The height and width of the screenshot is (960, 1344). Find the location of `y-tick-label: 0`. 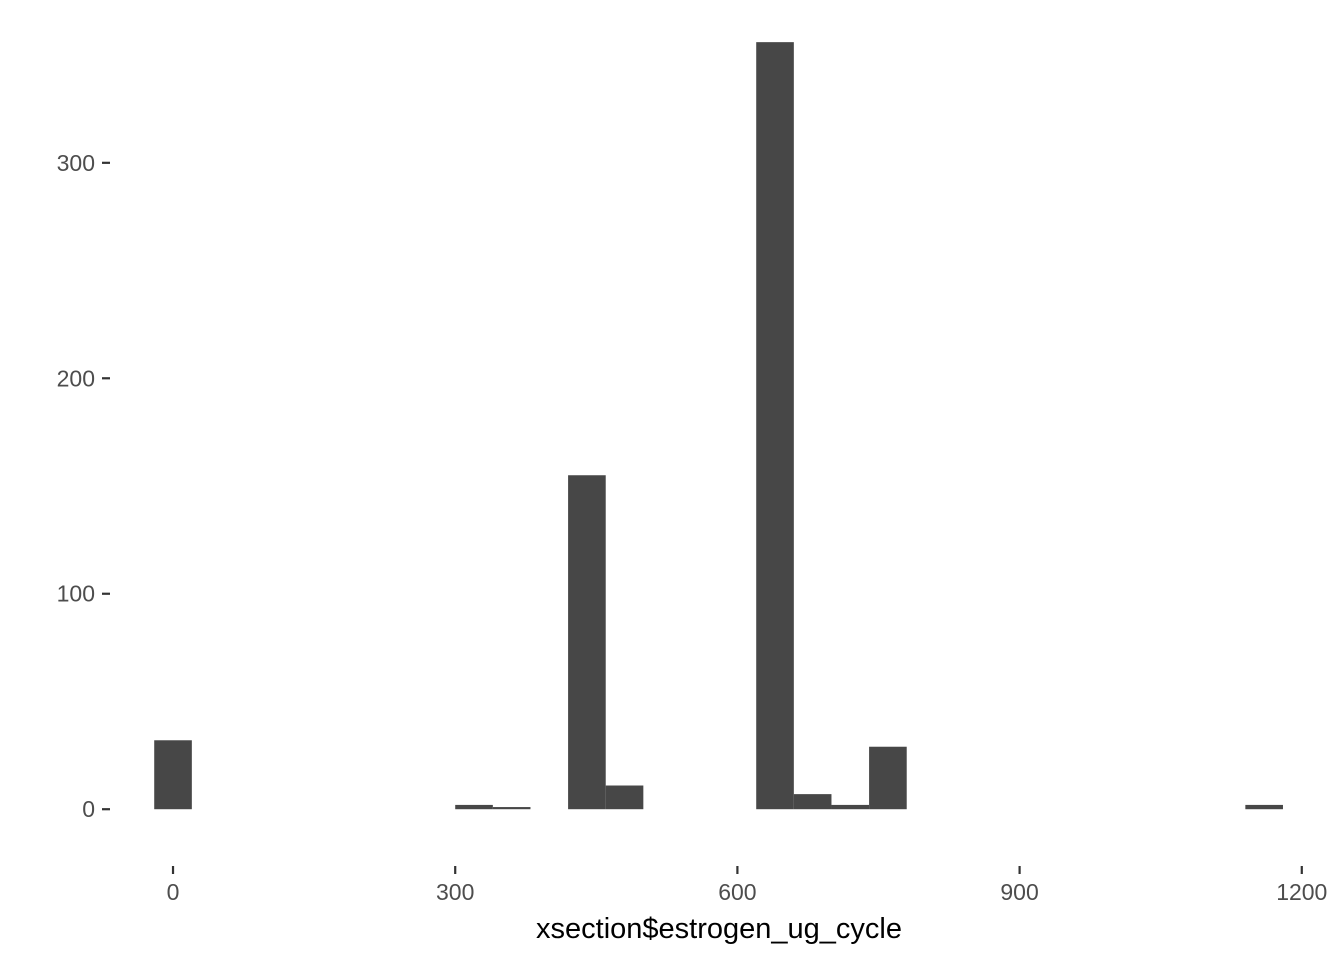

y-tick-label: 0 is located at coordinates (88, 809).